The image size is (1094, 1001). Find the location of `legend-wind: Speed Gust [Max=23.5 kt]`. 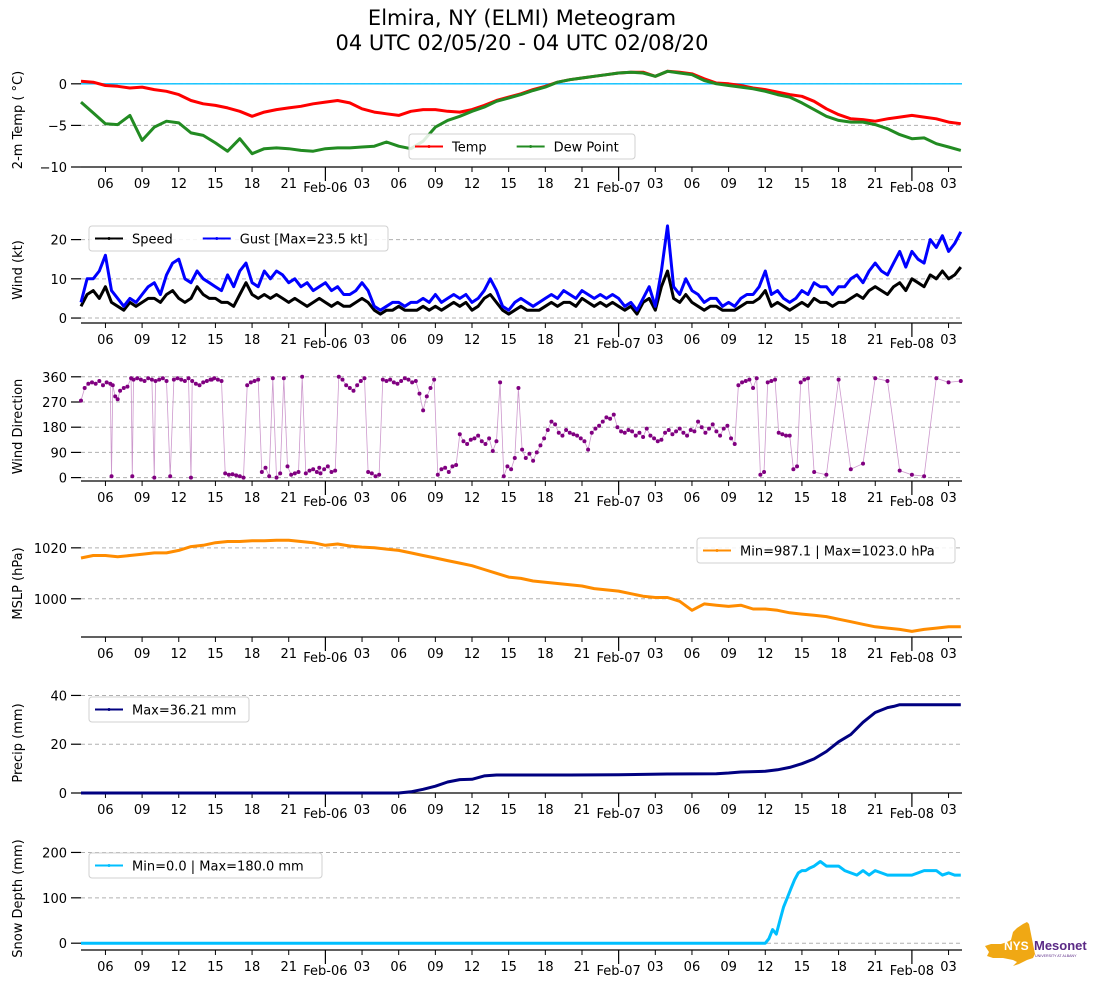

legend-wind: Speed Gust [Max=23.5 kt] is located at coordinates (238, 238).